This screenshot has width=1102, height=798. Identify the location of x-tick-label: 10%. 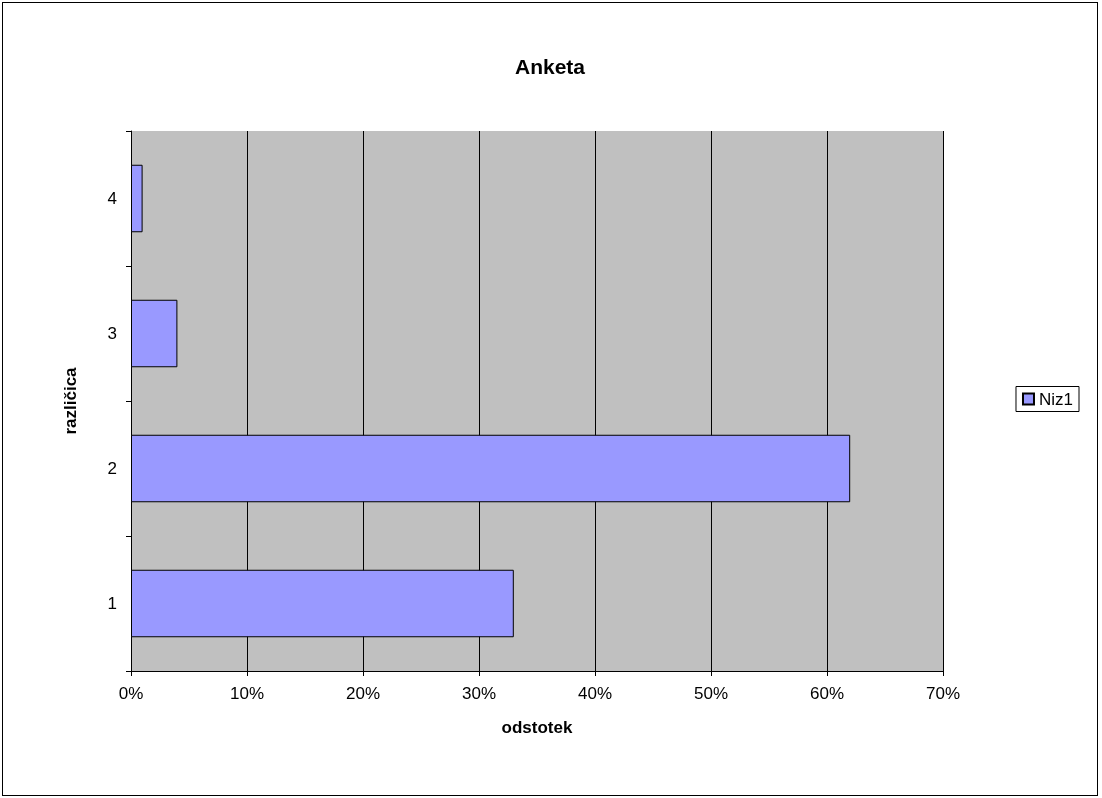
(247, 693).